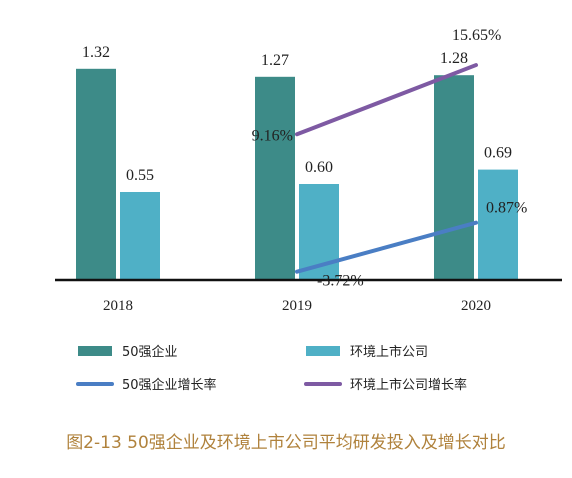 Image resolution: width=572 pixels, height=478 pixels. Describe the element at coordinates (319, 167) in the screenshot. I see `data-label: 0.60` at that location.